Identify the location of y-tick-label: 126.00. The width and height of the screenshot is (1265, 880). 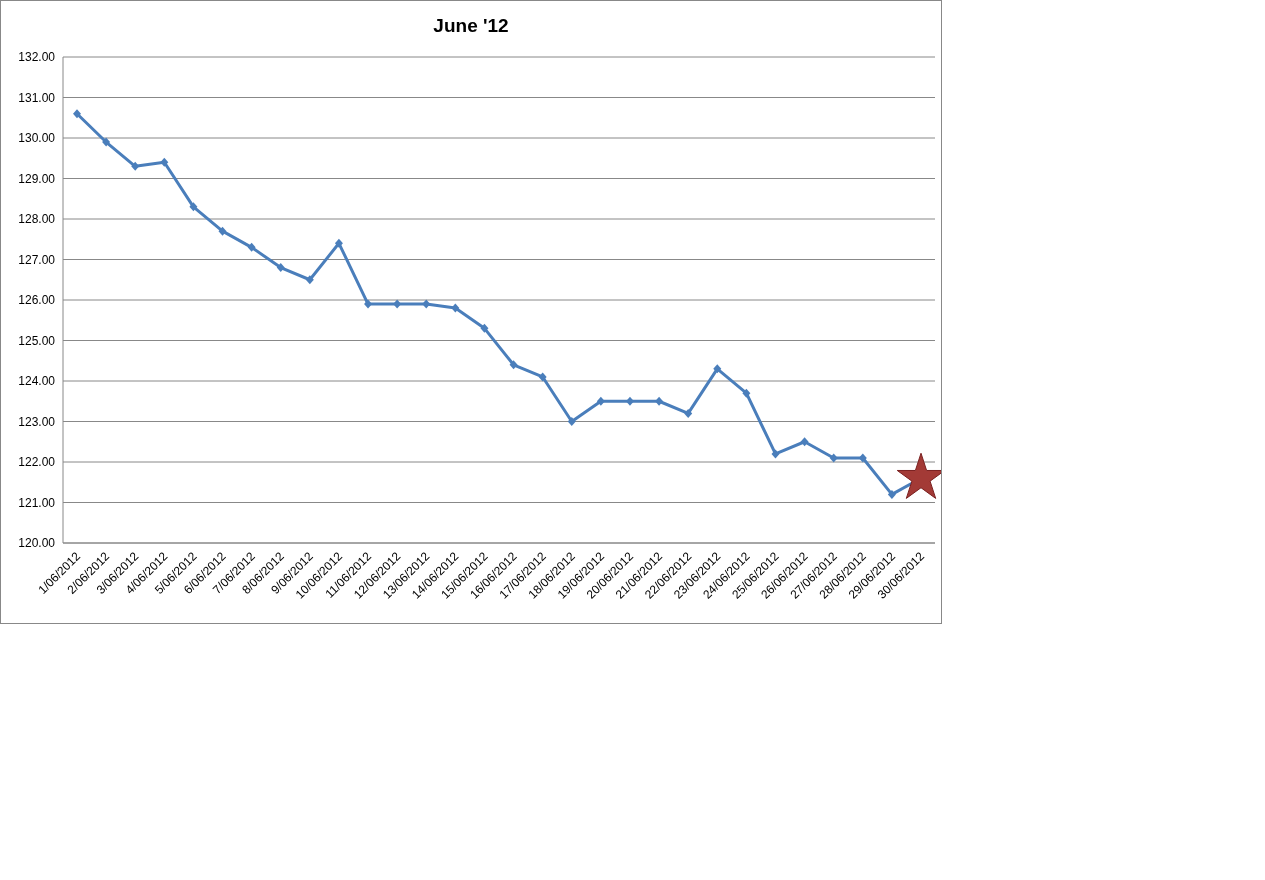
(37, 300).